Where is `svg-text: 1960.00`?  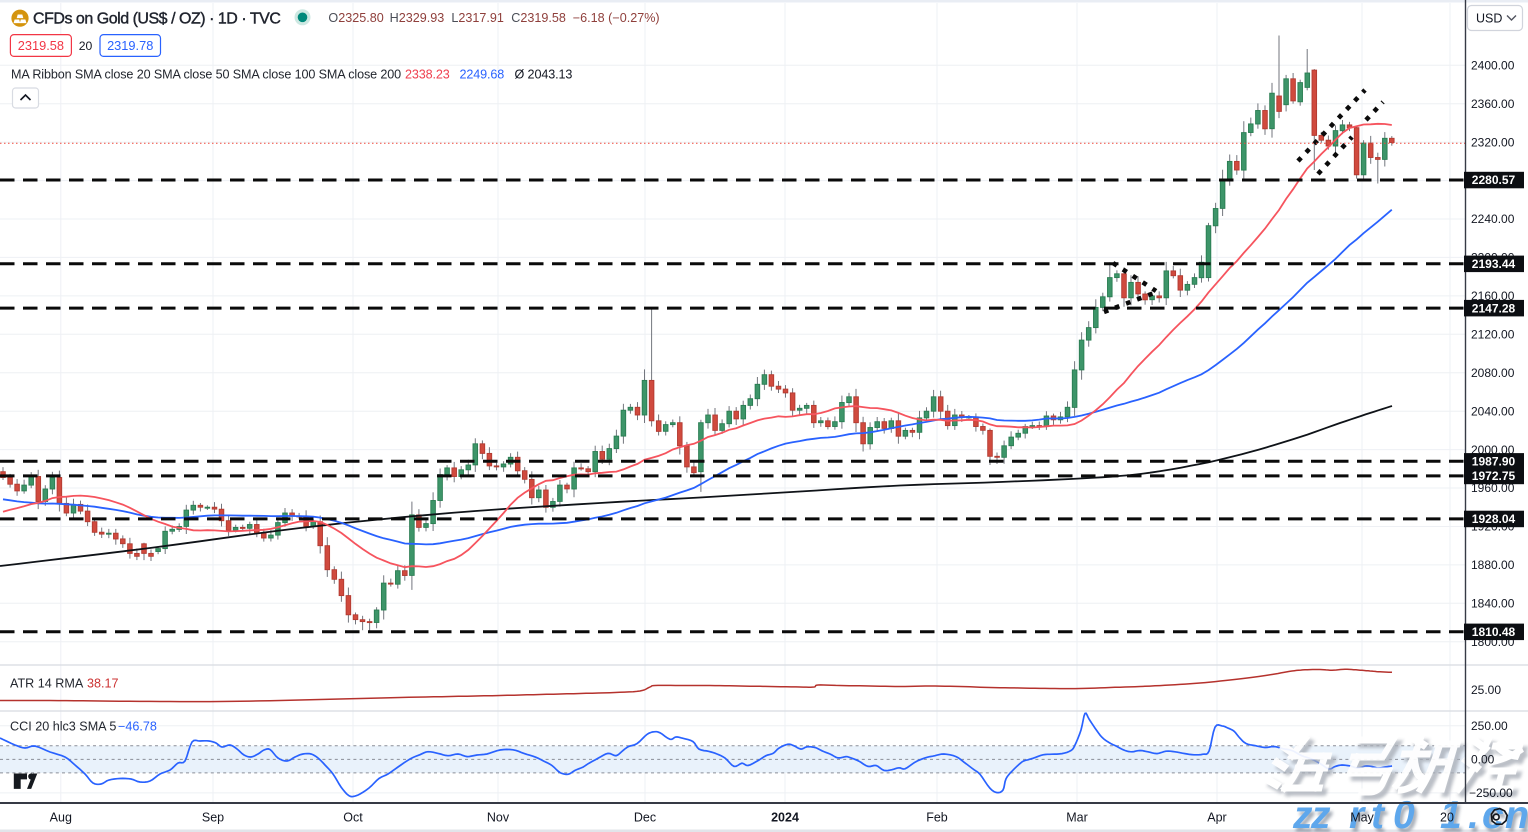
svg-text: 1960.00 is located at coordinates (1493, 488).